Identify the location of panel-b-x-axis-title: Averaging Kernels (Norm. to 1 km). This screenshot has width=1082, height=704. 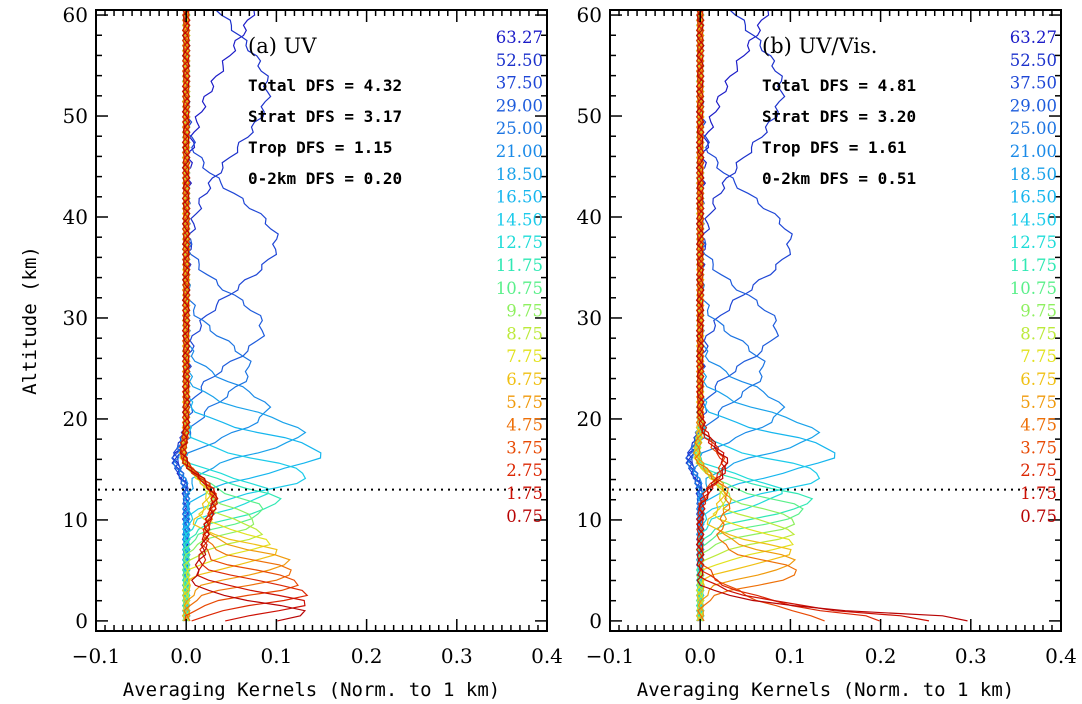
(826, 690).